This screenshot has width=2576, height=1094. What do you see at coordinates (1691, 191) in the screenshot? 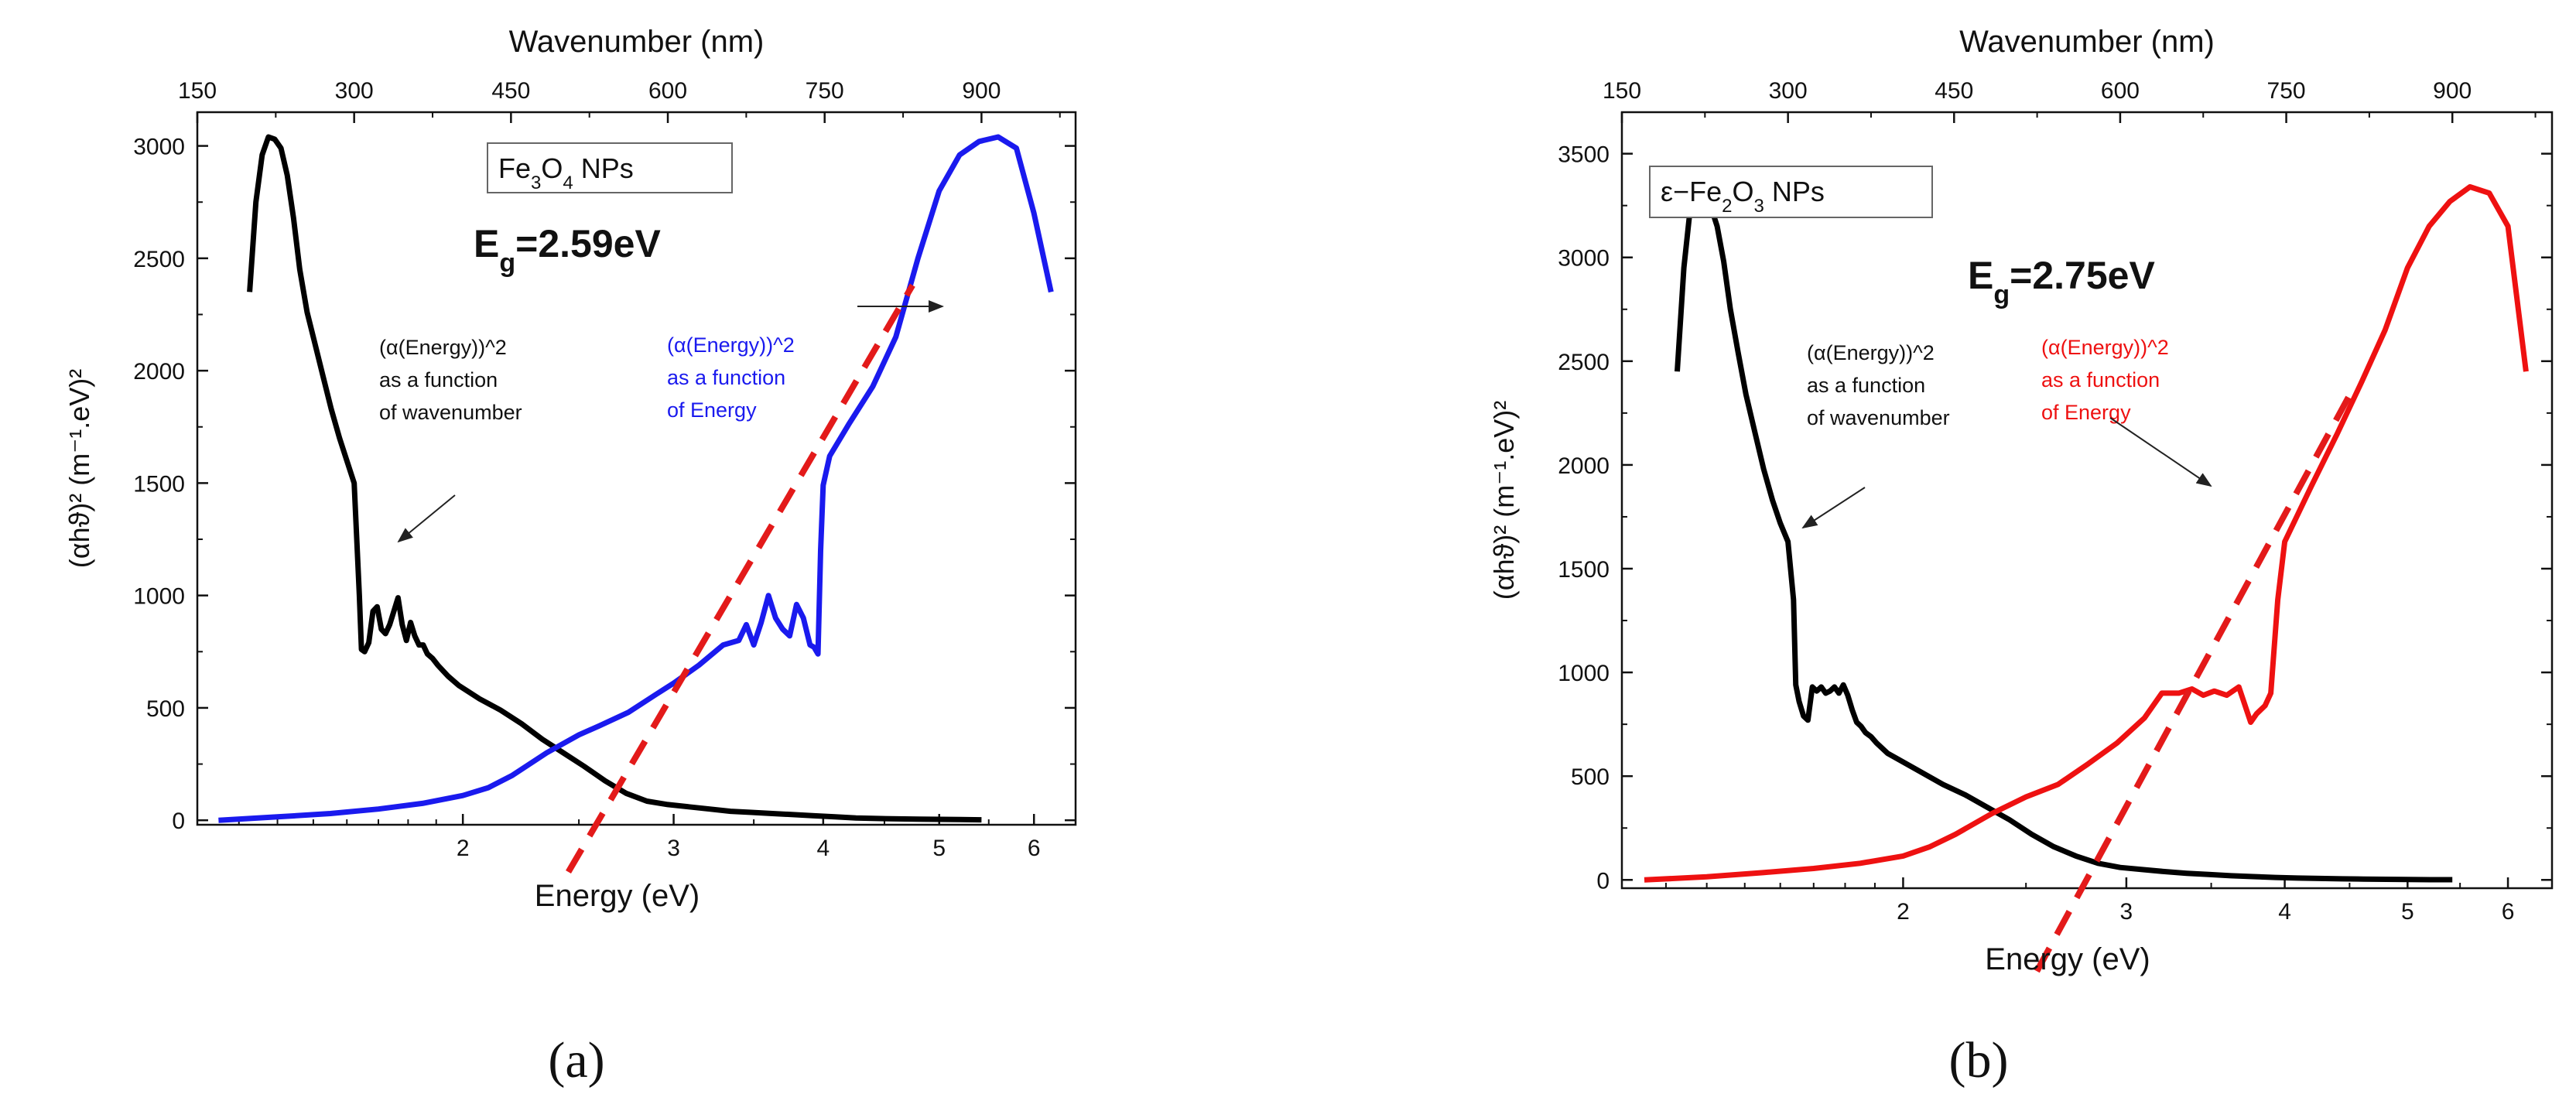
I see `sample-label-part: ε−Fe` at bounding box center [1691, 191].